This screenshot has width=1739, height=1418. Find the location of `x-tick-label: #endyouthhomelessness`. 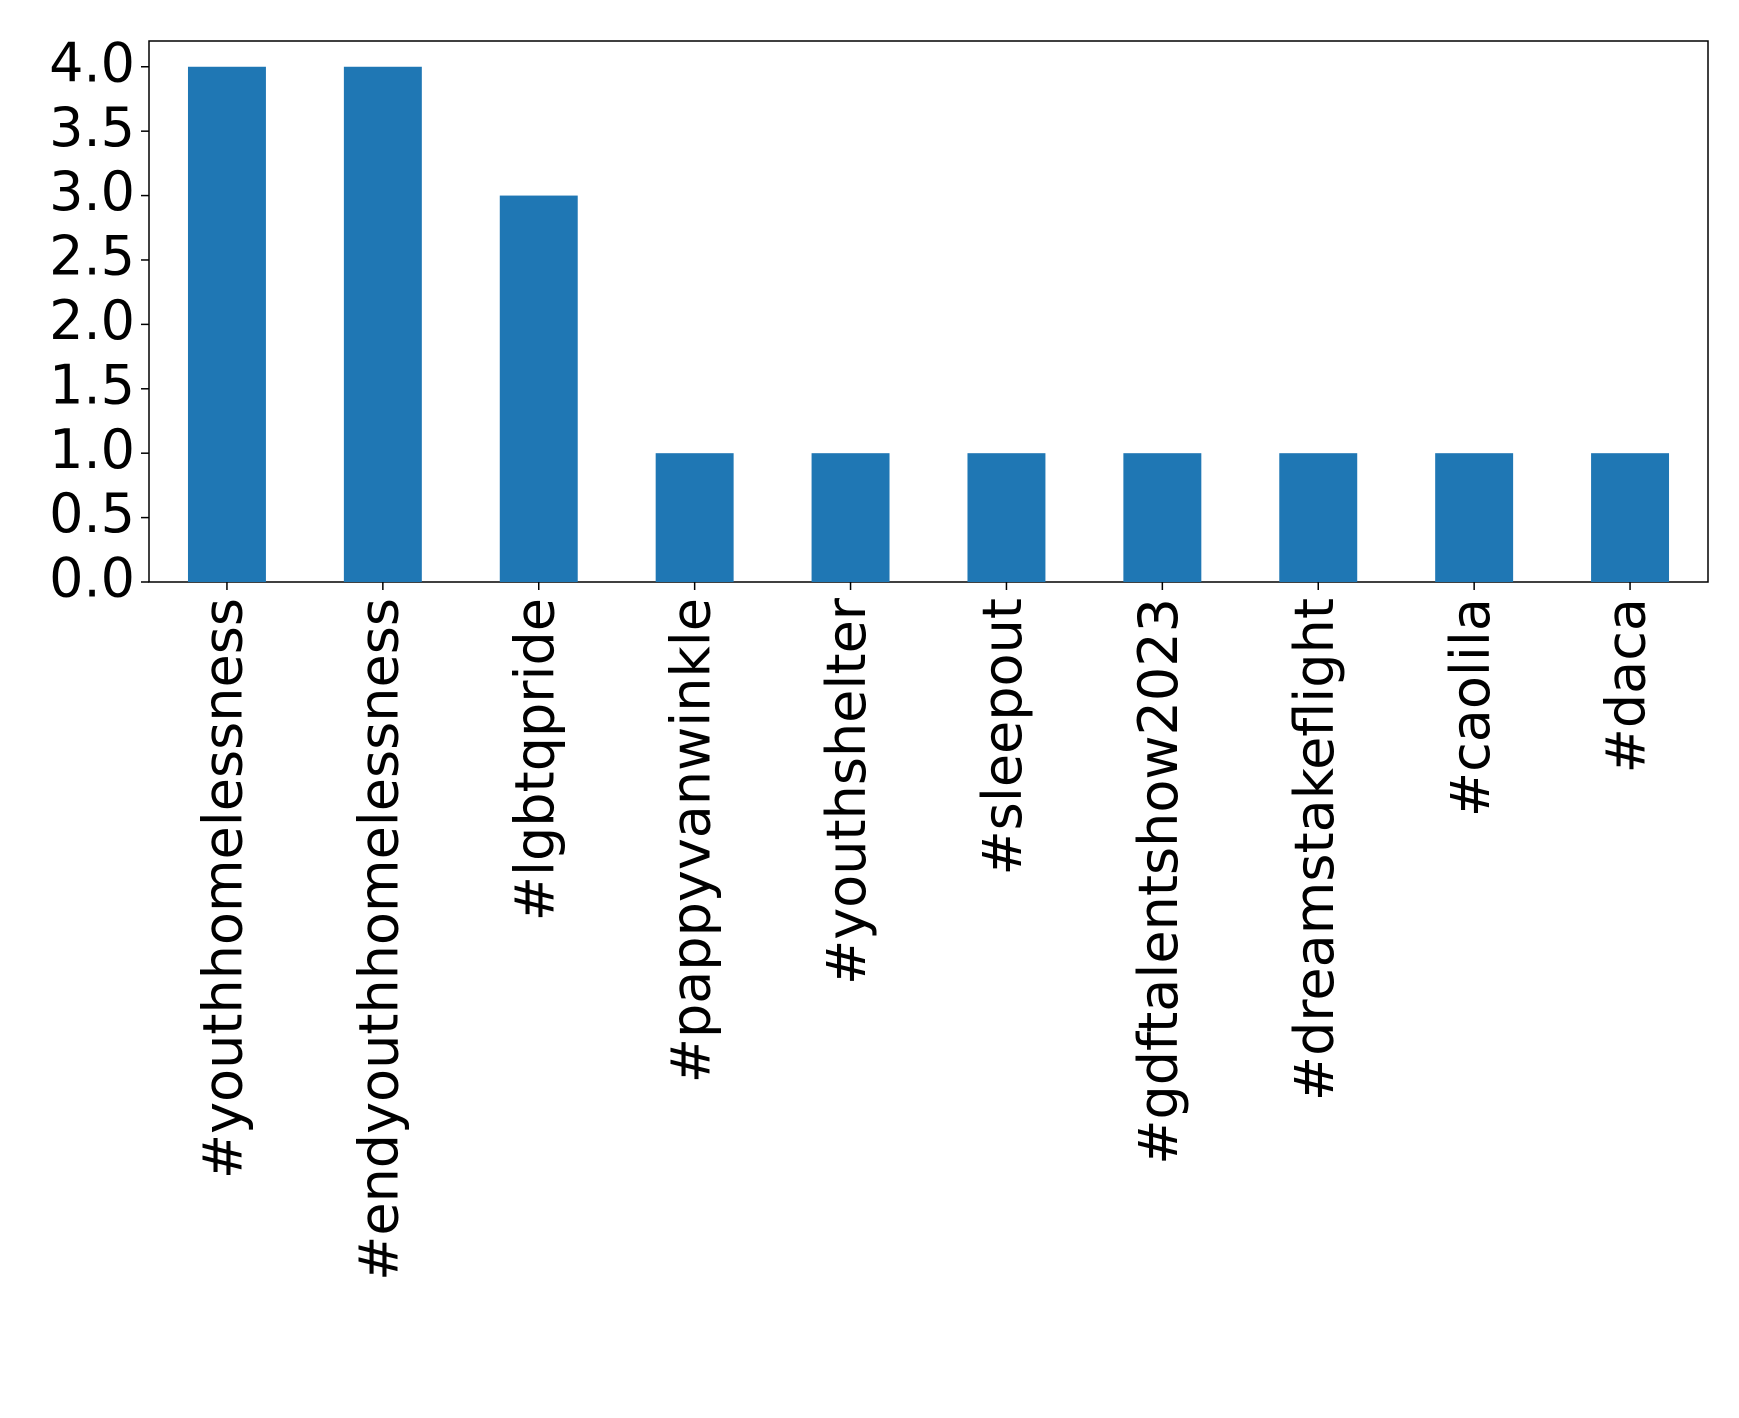

x-tick-label: #endyouthhomelessness is located at coordinates (378, 939).